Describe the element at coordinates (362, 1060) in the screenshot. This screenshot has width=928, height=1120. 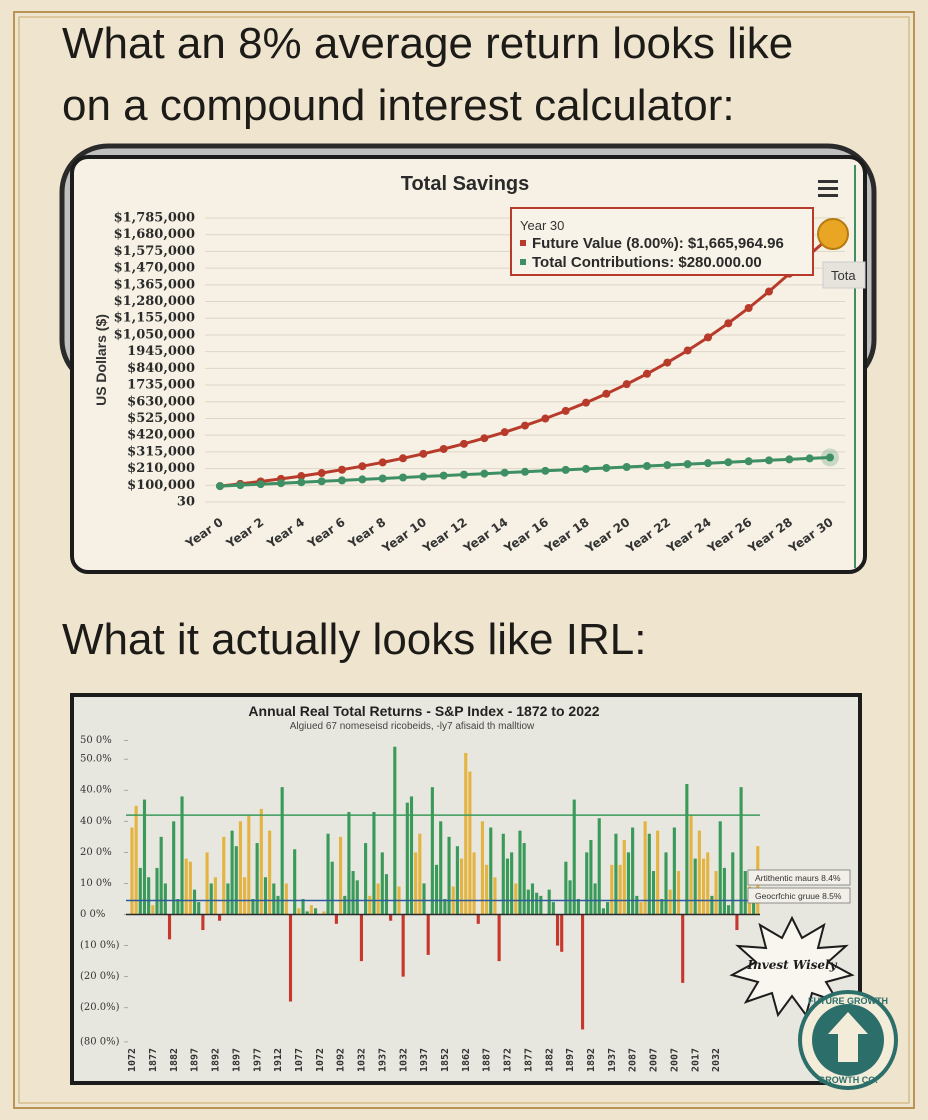
I see `x-tick-label: 1032` at that location.